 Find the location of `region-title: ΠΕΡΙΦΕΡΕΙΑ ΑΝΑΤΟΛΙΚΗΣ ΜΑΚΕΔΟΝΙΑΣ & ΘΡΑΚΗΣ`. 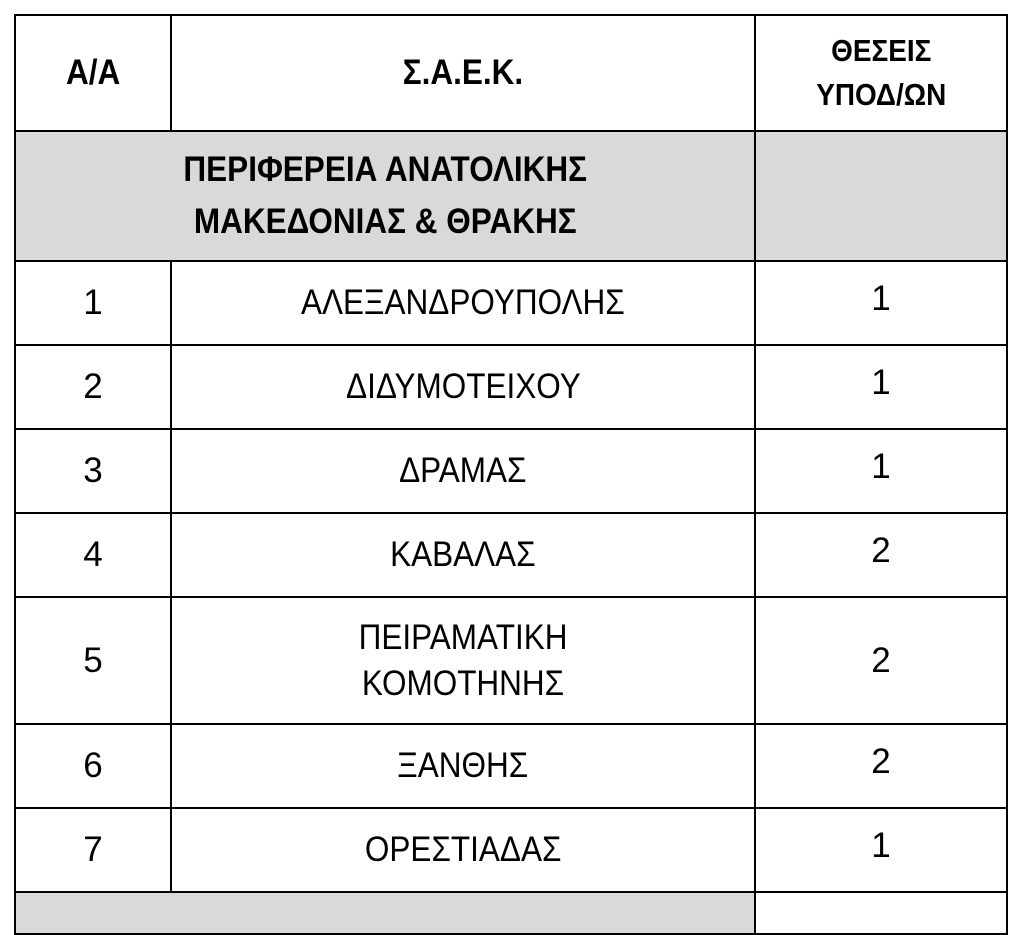

region-title: ΠΕΡΙΦΕΡΕΙΑ ΑΝΑΤΟΛΙΚΗΣ ΜΑΚΕΔΟΝΙΑΣ & ΘΡΑΚΗΣ is located at coordinates (385, 196).